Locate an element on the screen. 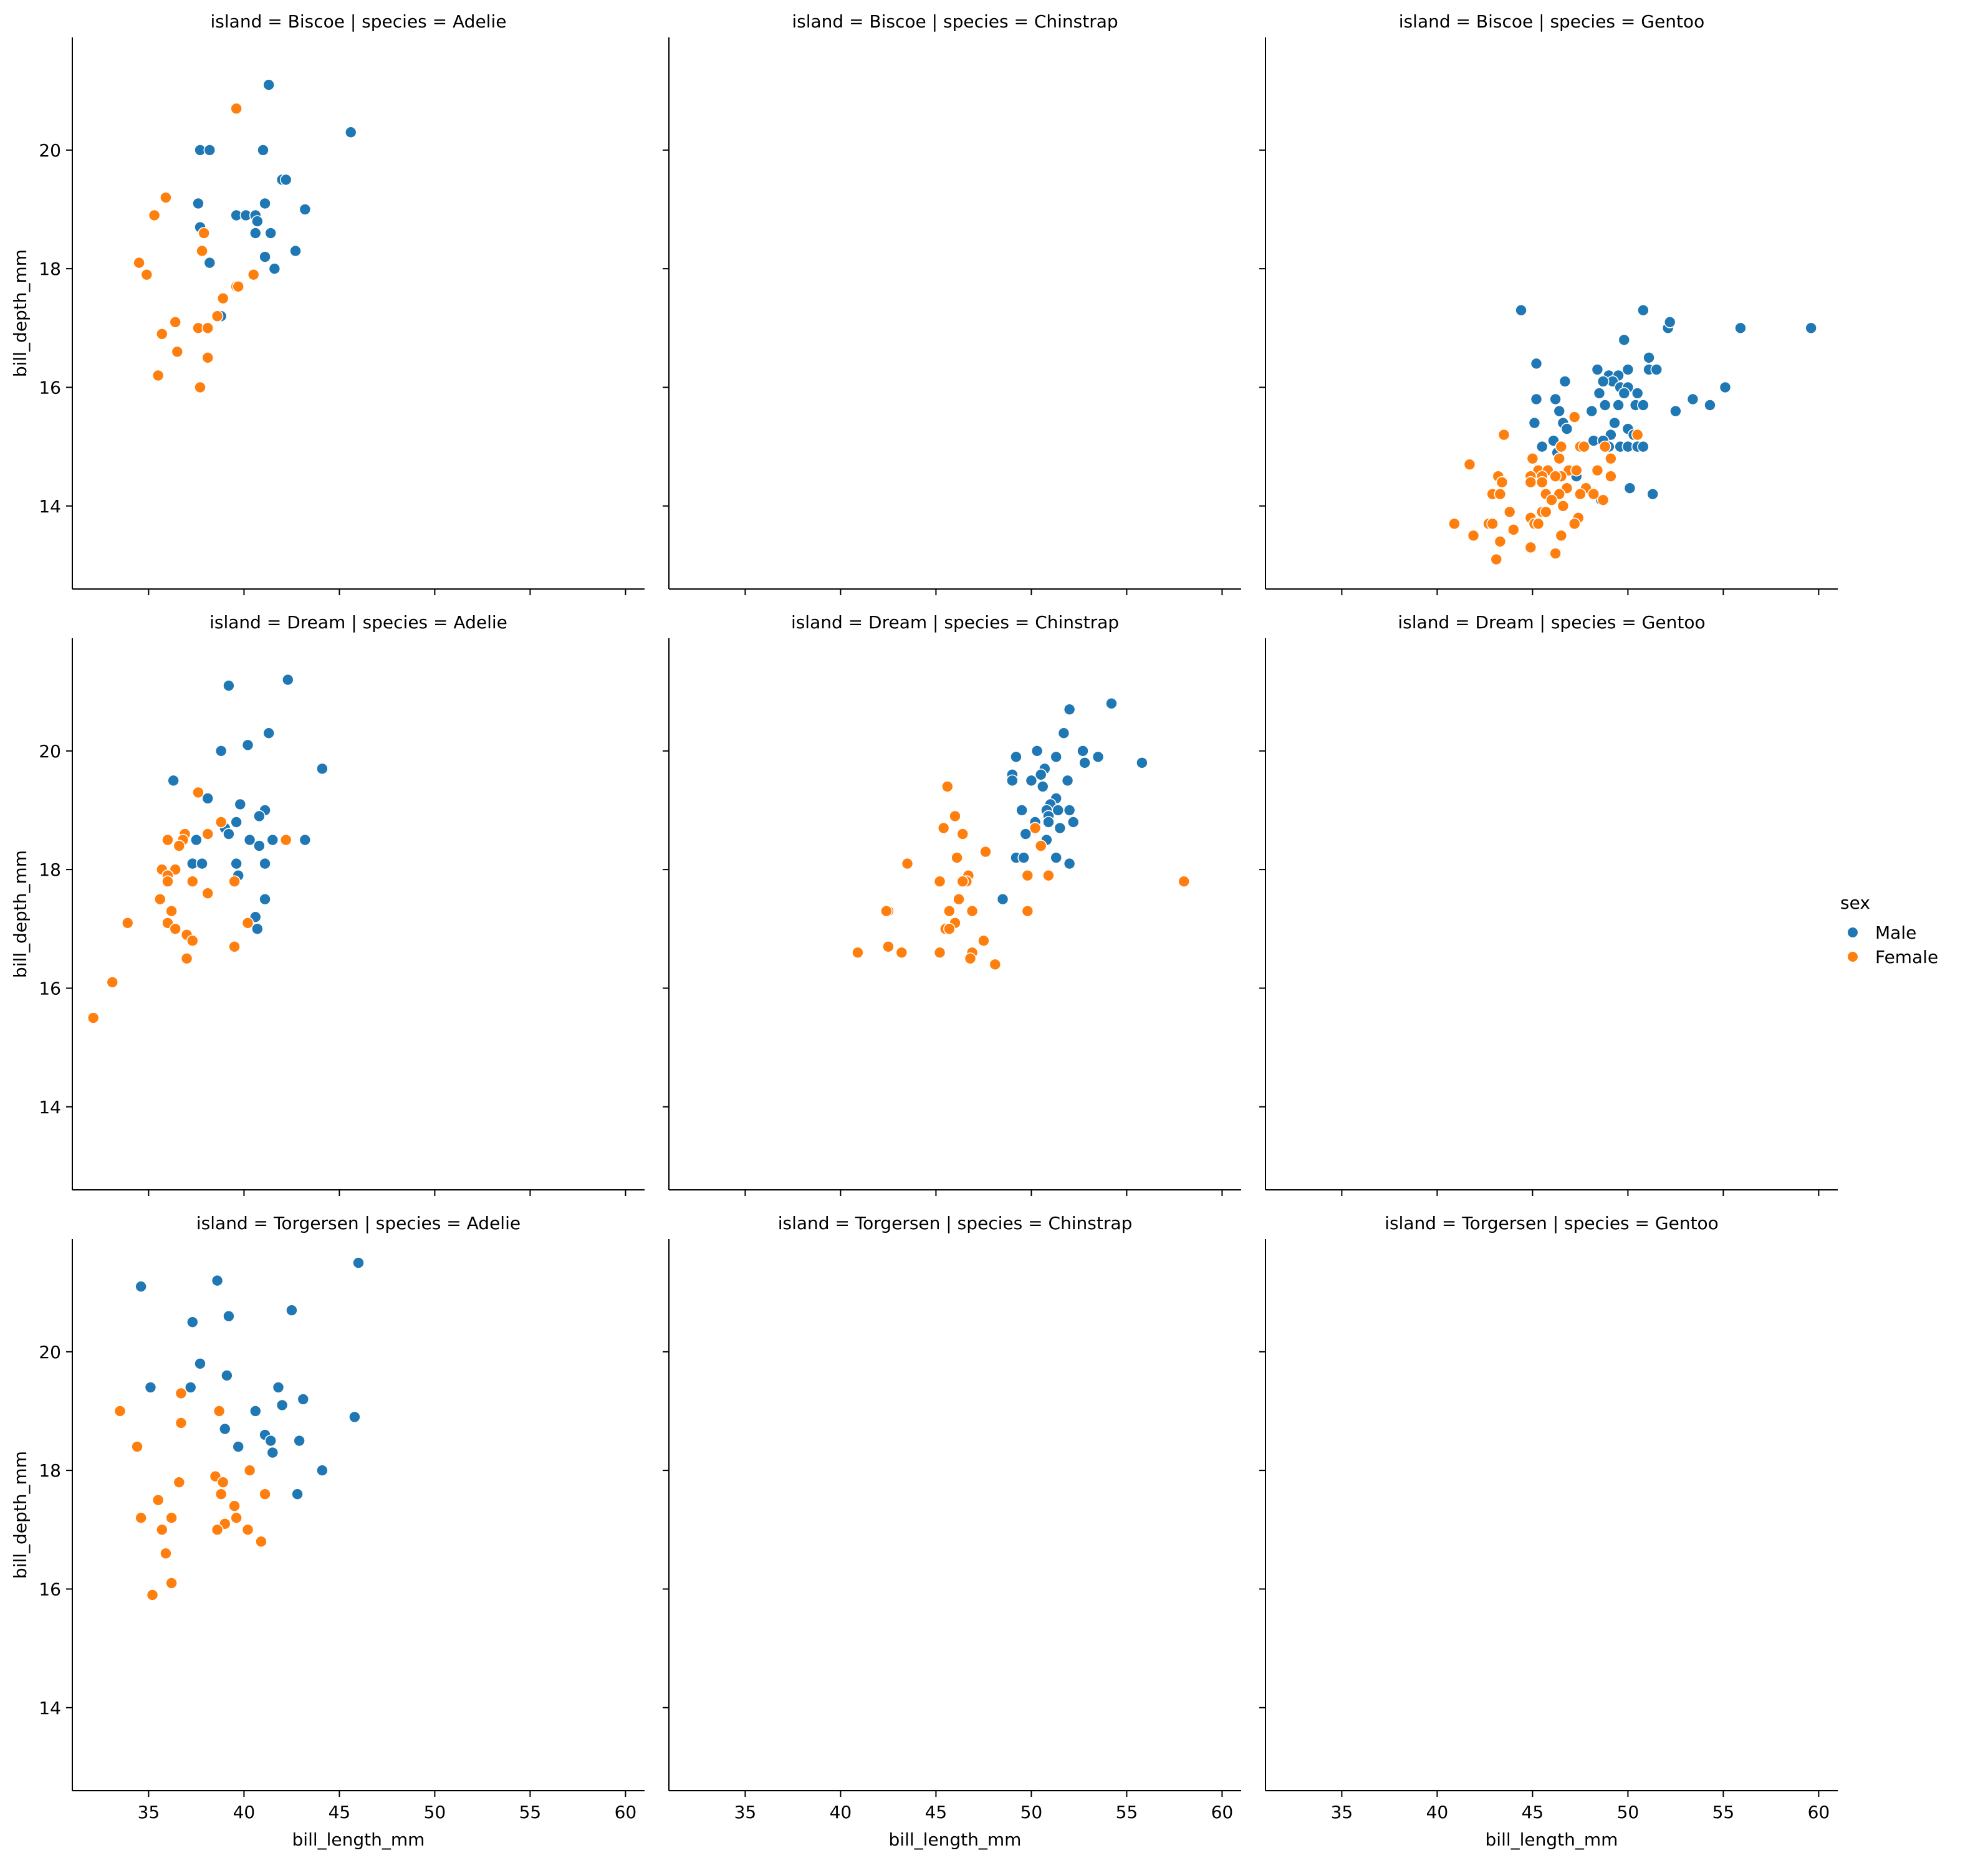 The image size is (1988, 1858). legend-title: sex is located at coordinates (1855, 903).